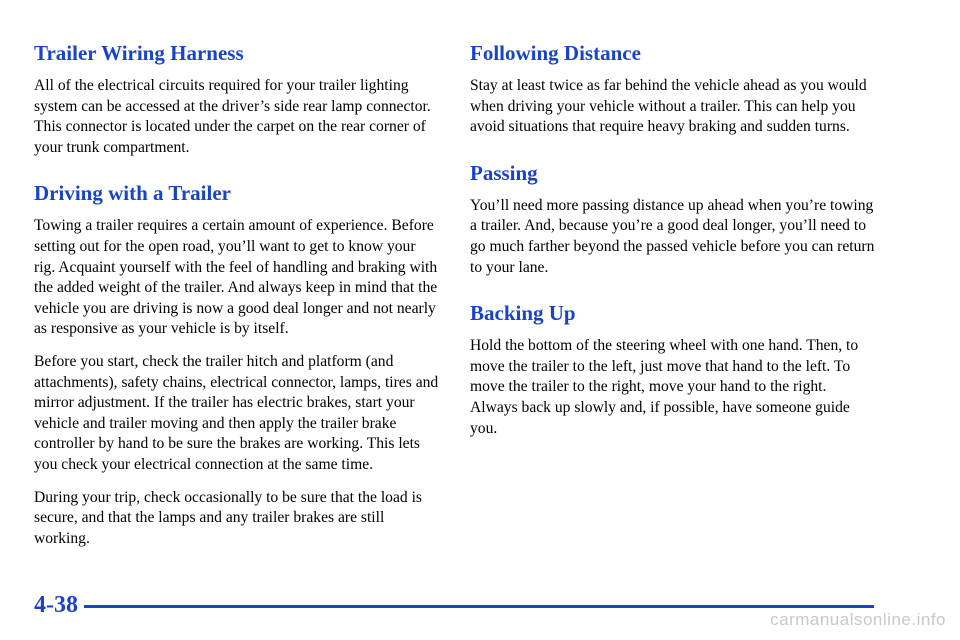 The image size is (960, 640). I want to click on page-number: 4-38, so click(56, 605).